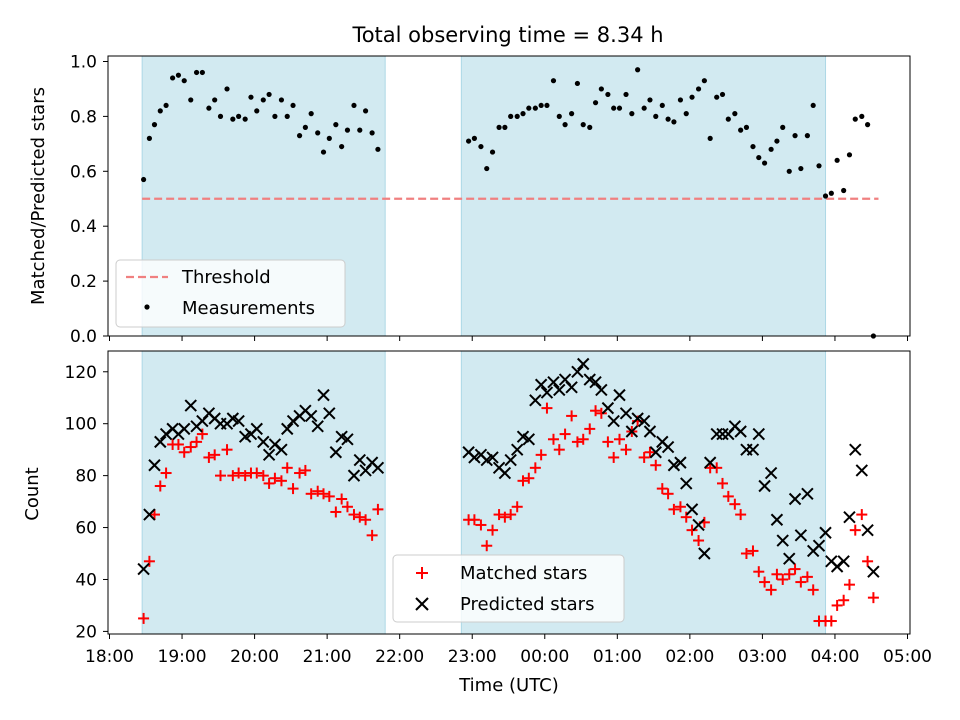 The width and height of the screenshot is (960, 720). What do you see at coordinates (182, 657) in the screenshot?
I see `bottom-x-tick-label: 19:00` at bounding box center [182, 657].